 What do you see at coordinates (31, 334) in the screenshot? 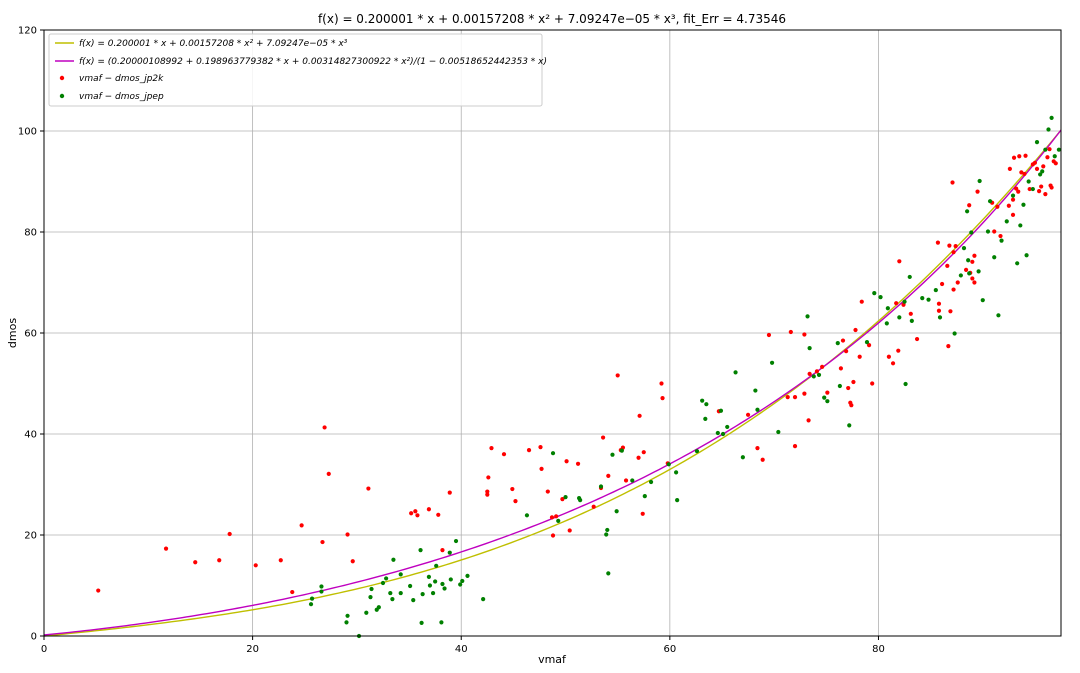
I see `y-axis: 0 20 40 60 80 100 120` at bounding box center [31, 334].